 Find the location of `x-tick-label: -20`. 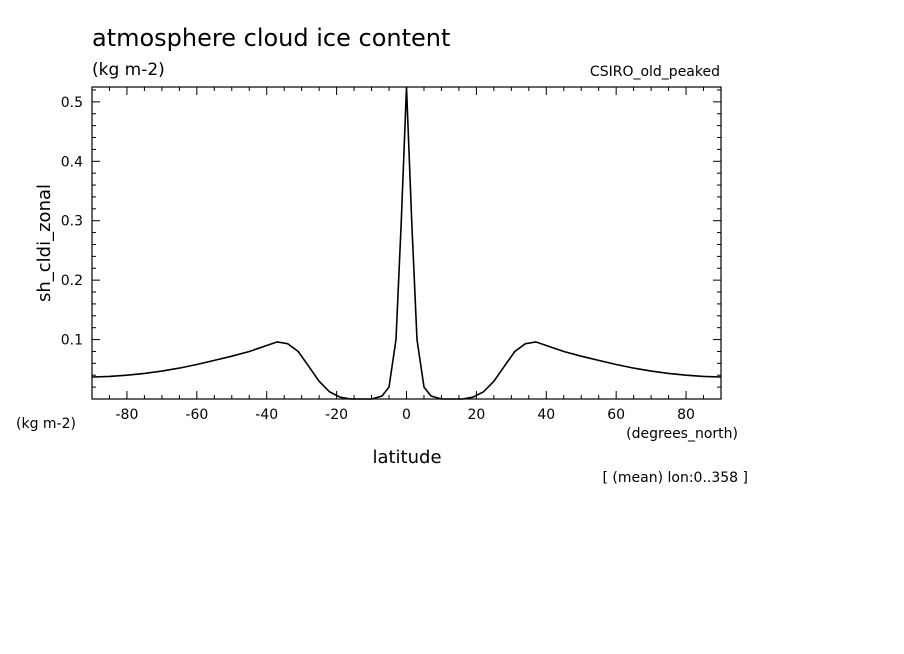

x-tick-label: -20 is located at coordinates (336, 415).